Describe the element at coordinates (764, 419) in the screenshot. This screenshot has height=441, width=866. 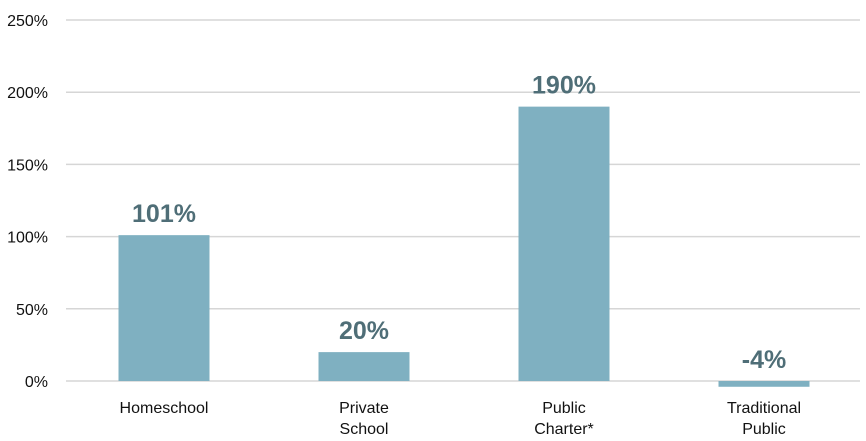
I see `category-label: Traditional Public` at that location.